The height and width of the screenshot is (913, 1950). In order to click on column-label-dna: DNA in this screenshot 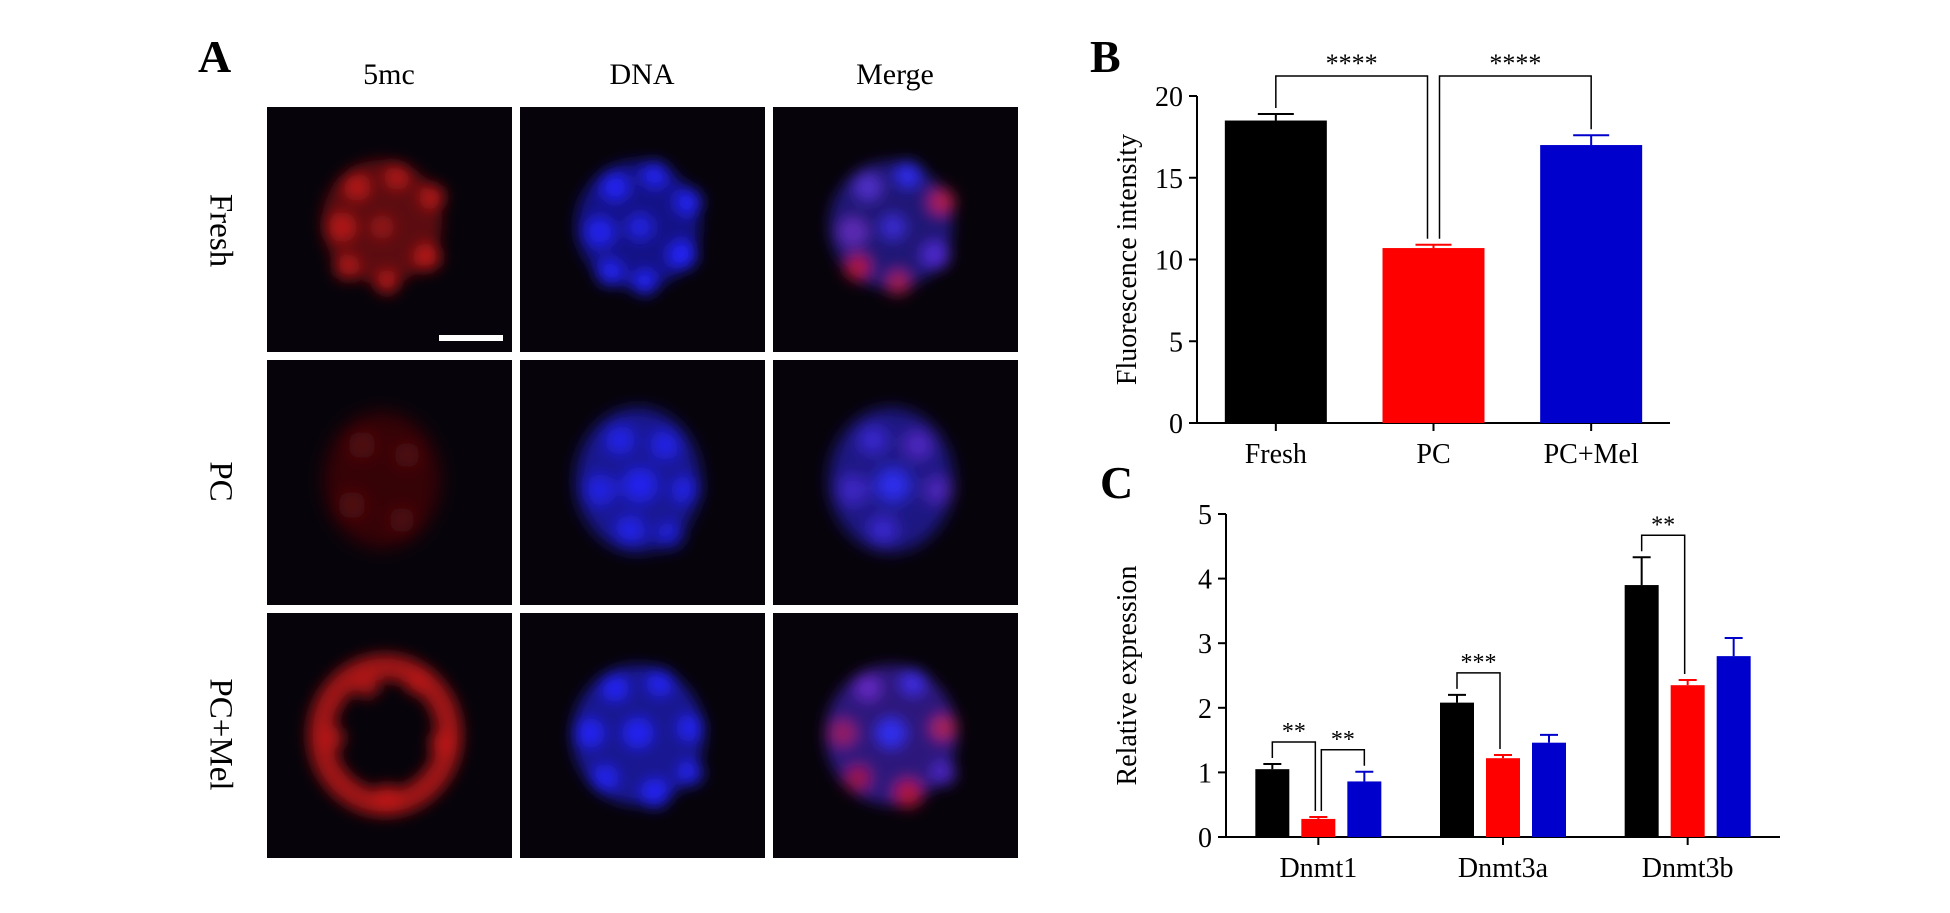, I will do `click(642, 74)`.